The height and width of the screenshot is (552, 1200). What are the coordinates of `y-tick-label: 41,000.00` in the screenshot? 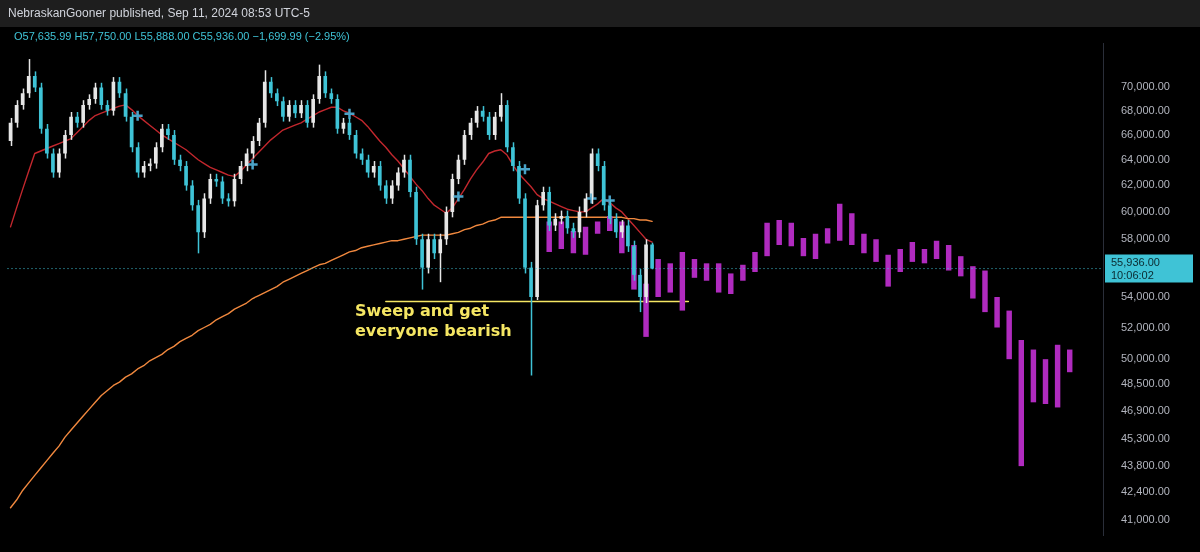 It's located at (1145, 518).